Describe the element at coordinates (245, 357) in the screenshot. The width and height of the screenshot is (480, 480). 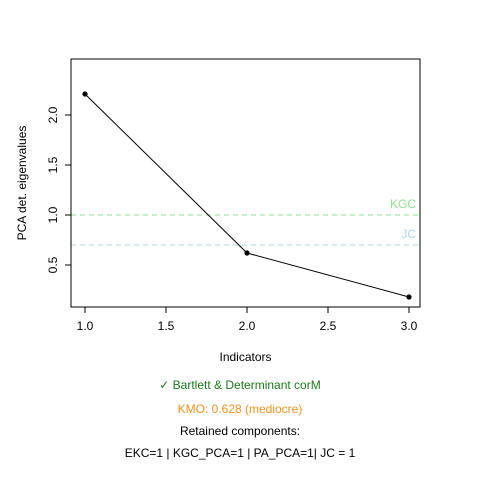
I see `x-axis-label: Indicators` at that location.